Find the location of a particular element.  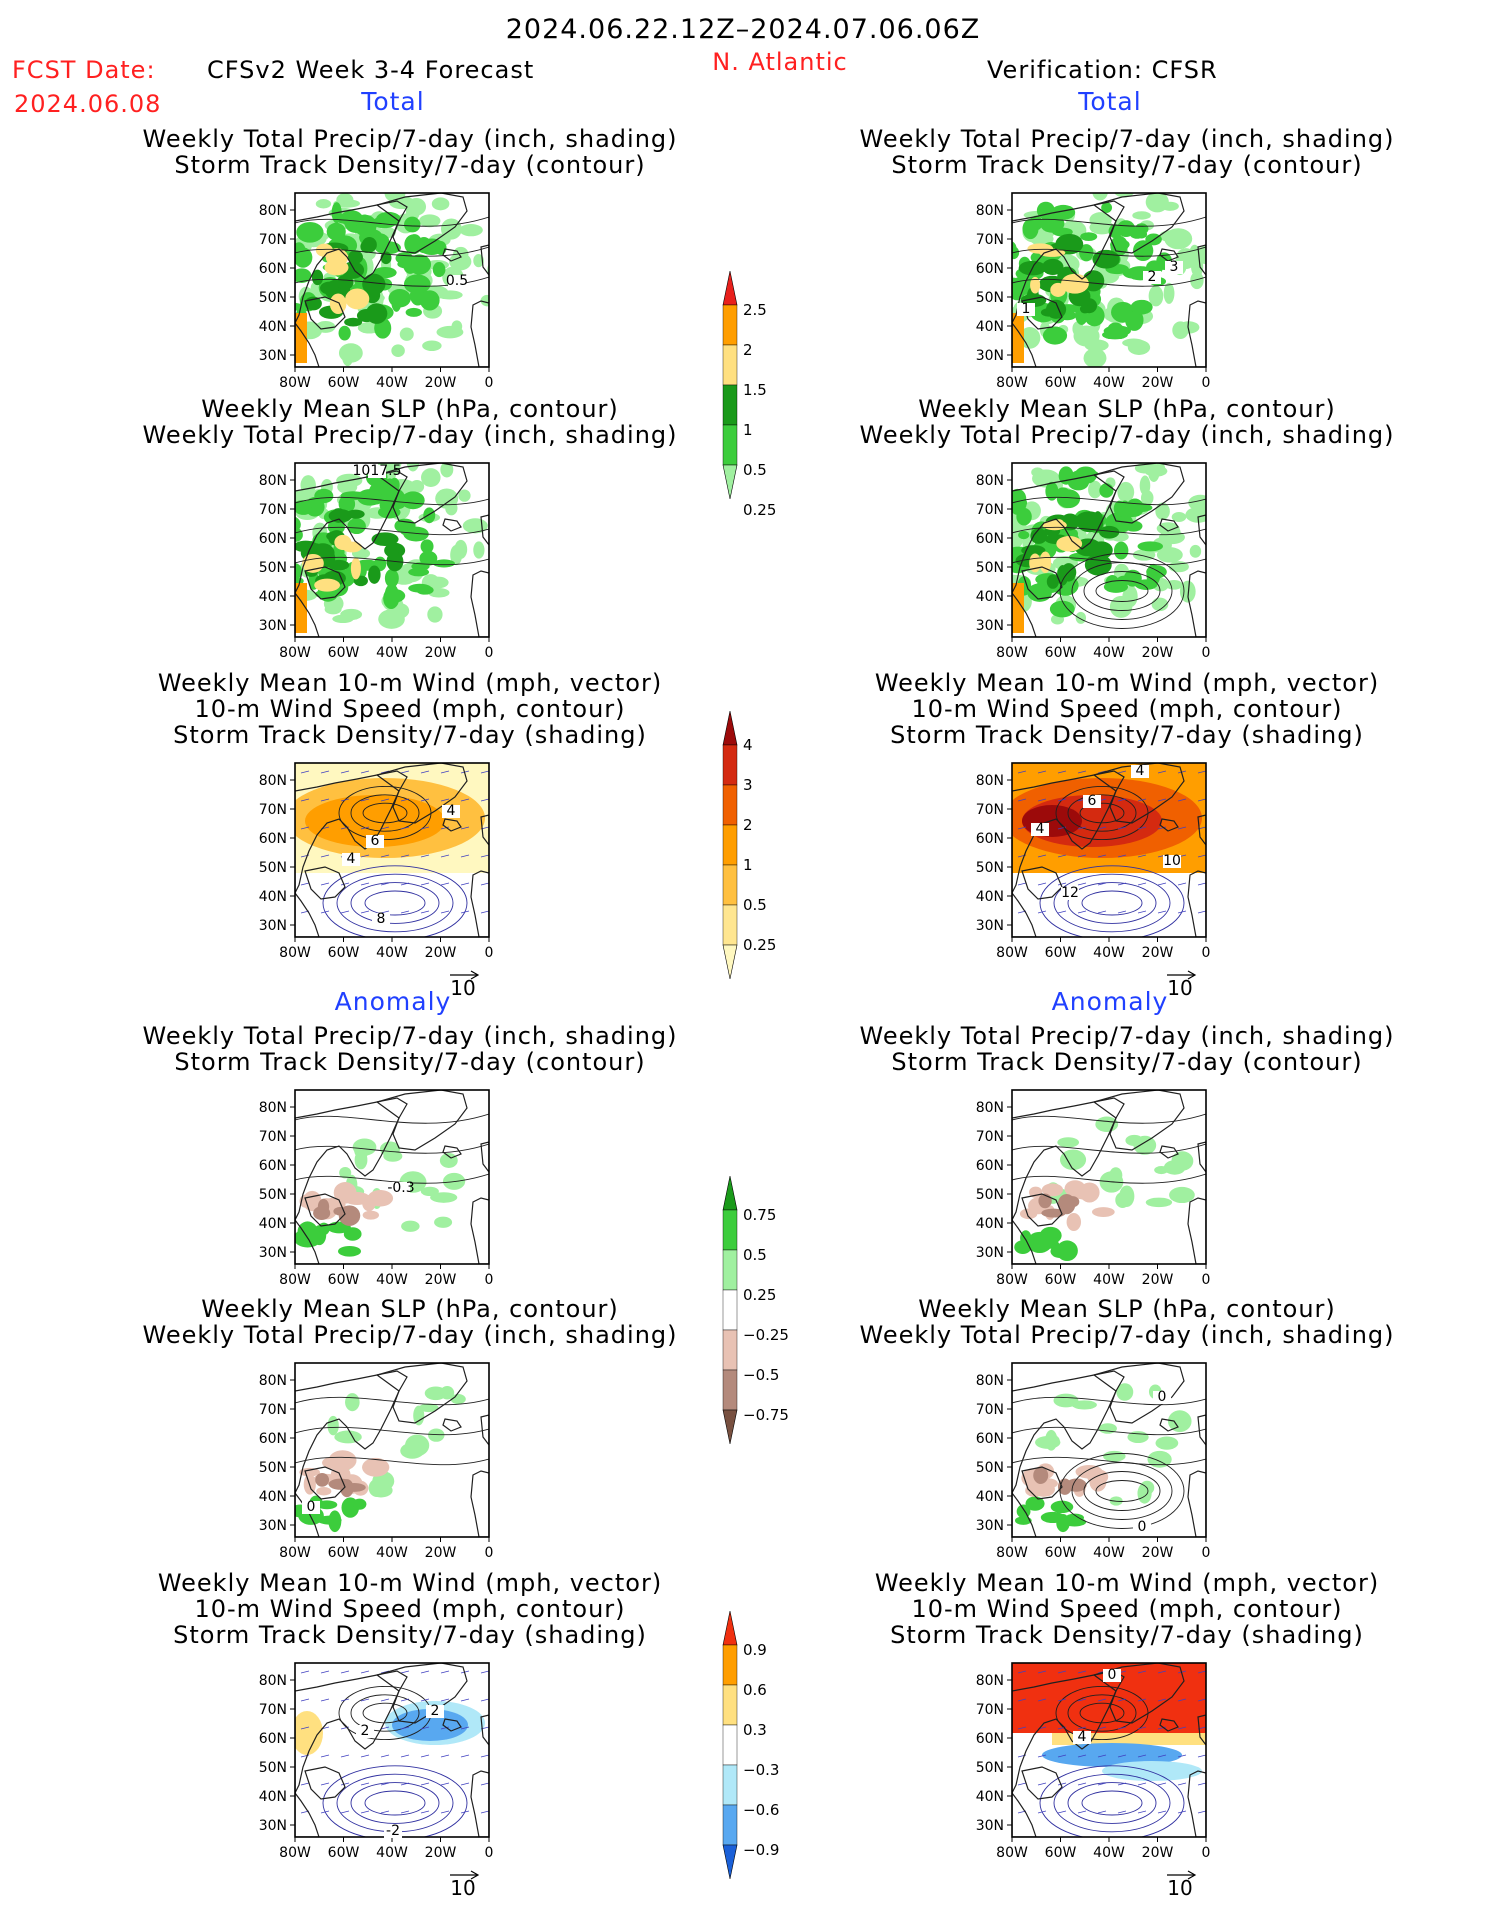

colorbar-label: 0.5 is located at coordinates (755, 1255).